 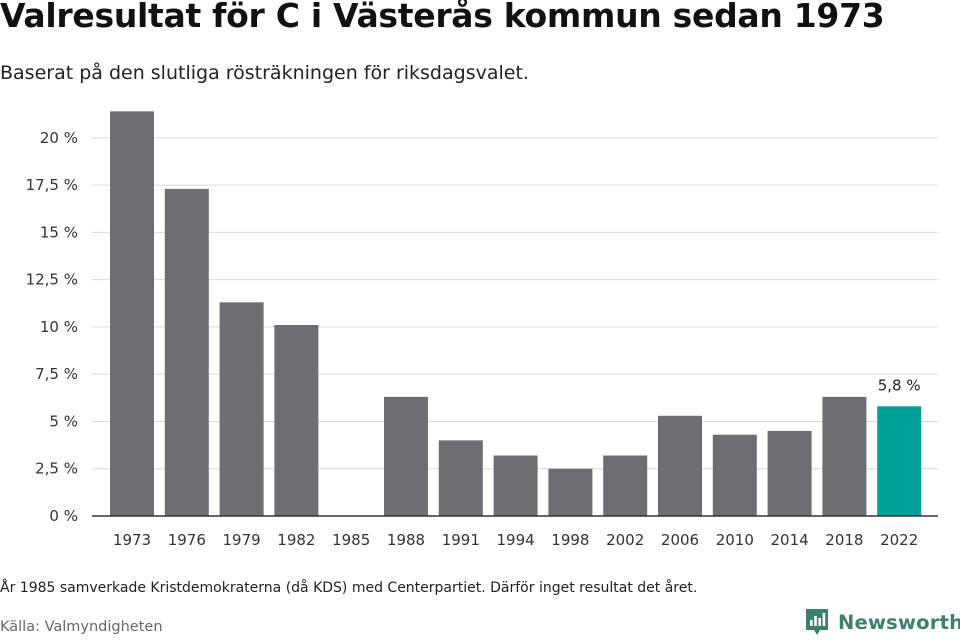 What do you see at coordinates (570, 540) in the screenshot?
I see `x-tick-label: 1998` at bounding box center [570, 540].